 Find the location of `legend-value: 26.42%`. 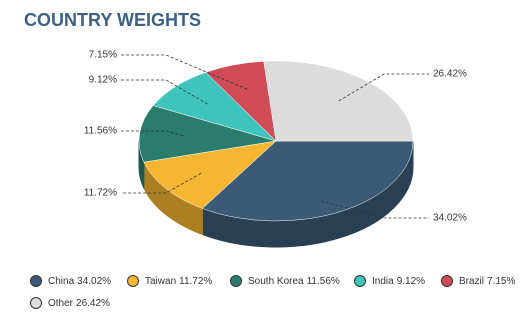

legend-value: 26.42% is located at coordinates (93, 303).